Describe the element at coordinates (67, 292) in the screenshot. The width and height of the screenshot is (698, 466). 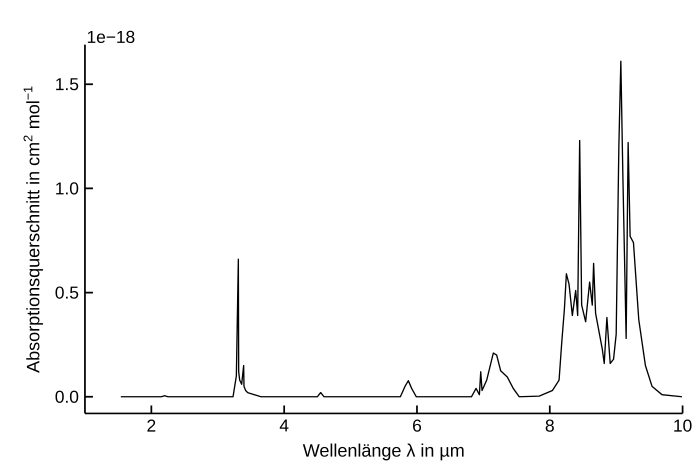
I see `y-tick-label: 0.5` at that location.